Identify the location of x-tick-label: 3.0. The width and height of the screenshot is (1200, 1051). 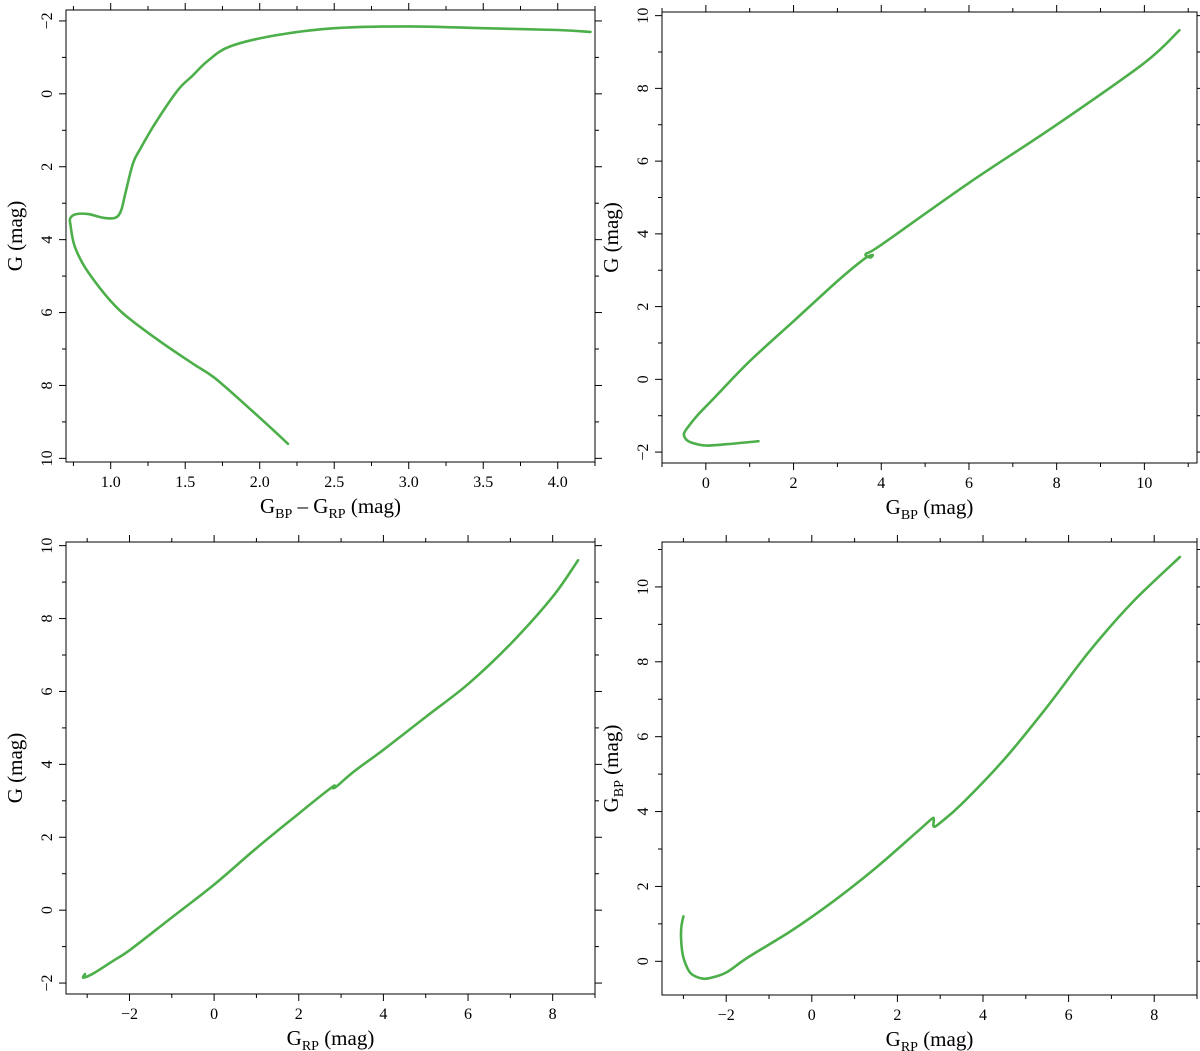
(409, 482).